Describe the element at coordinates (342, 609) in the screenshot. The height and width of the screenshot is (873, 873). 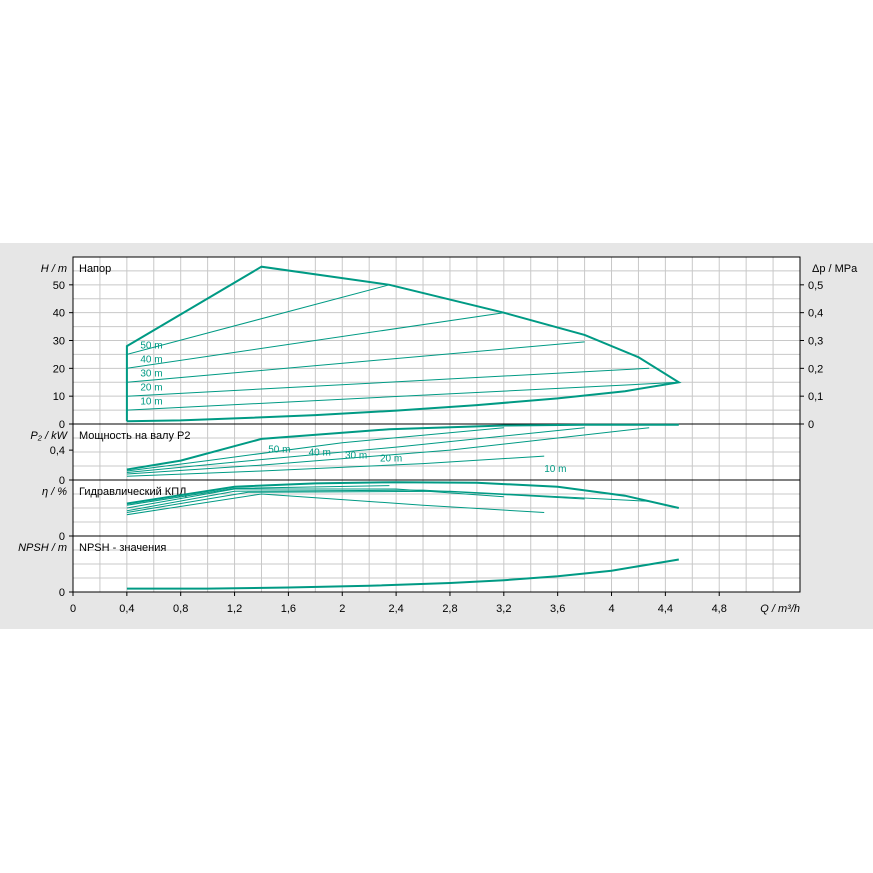
I see `x-tick-label: 2` at that location.